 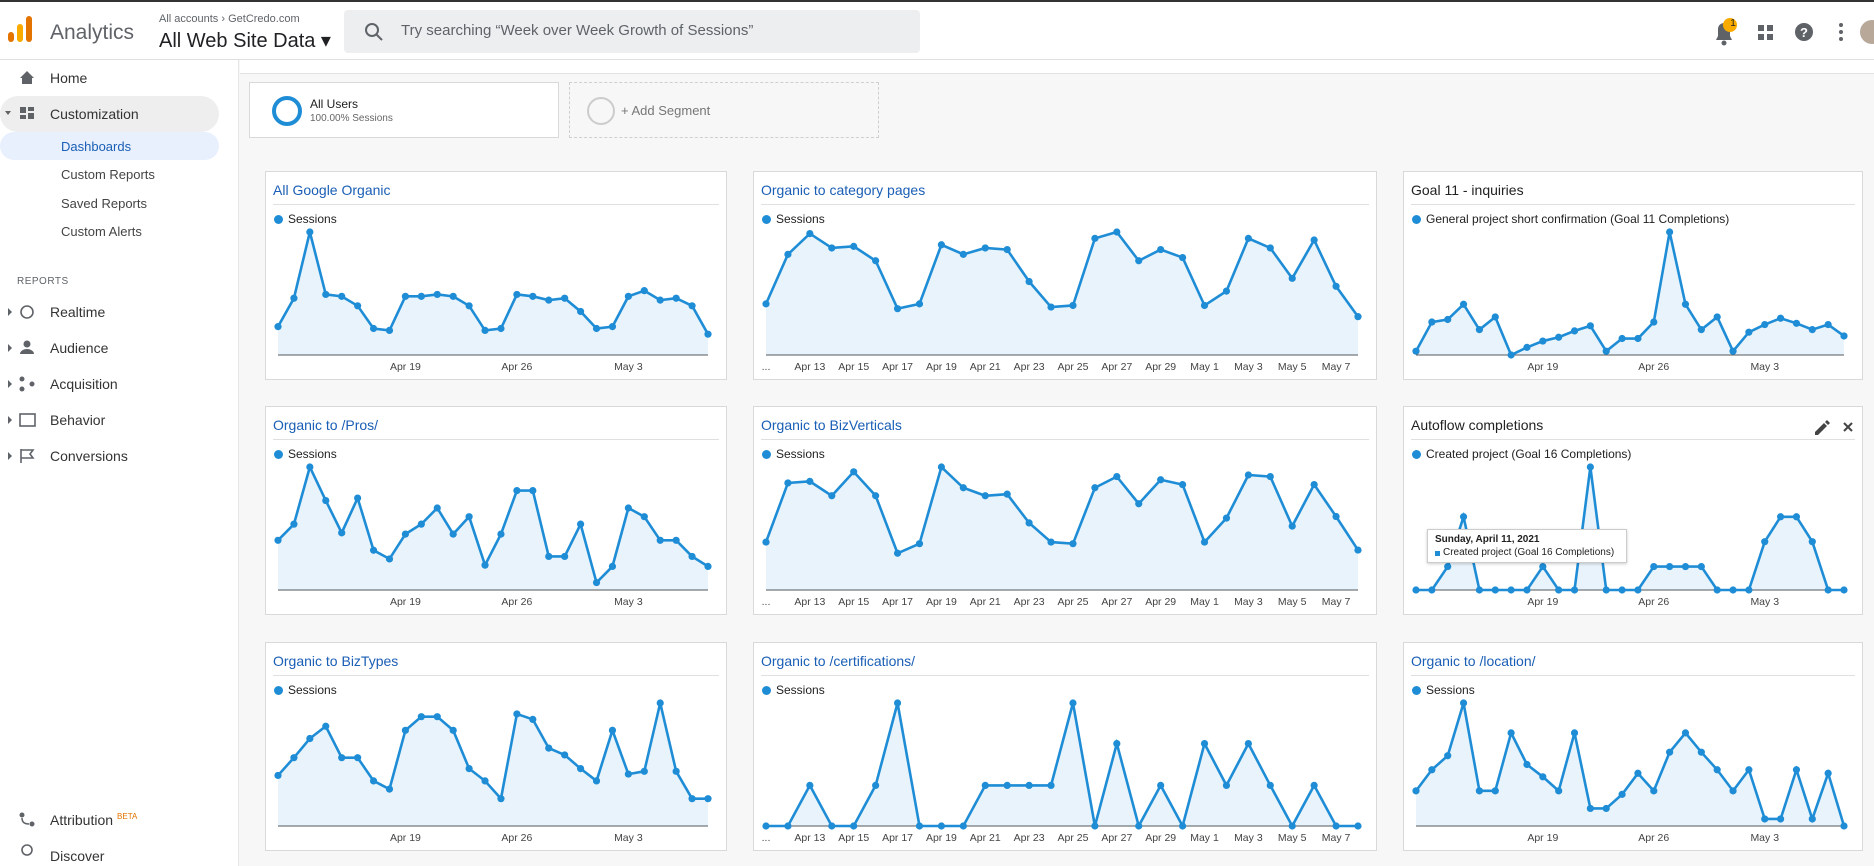 What do you see at coordinates (724, 110) in the screenshot?
I see `add-segment: + Add Segment` at bounding box center [724, 110].